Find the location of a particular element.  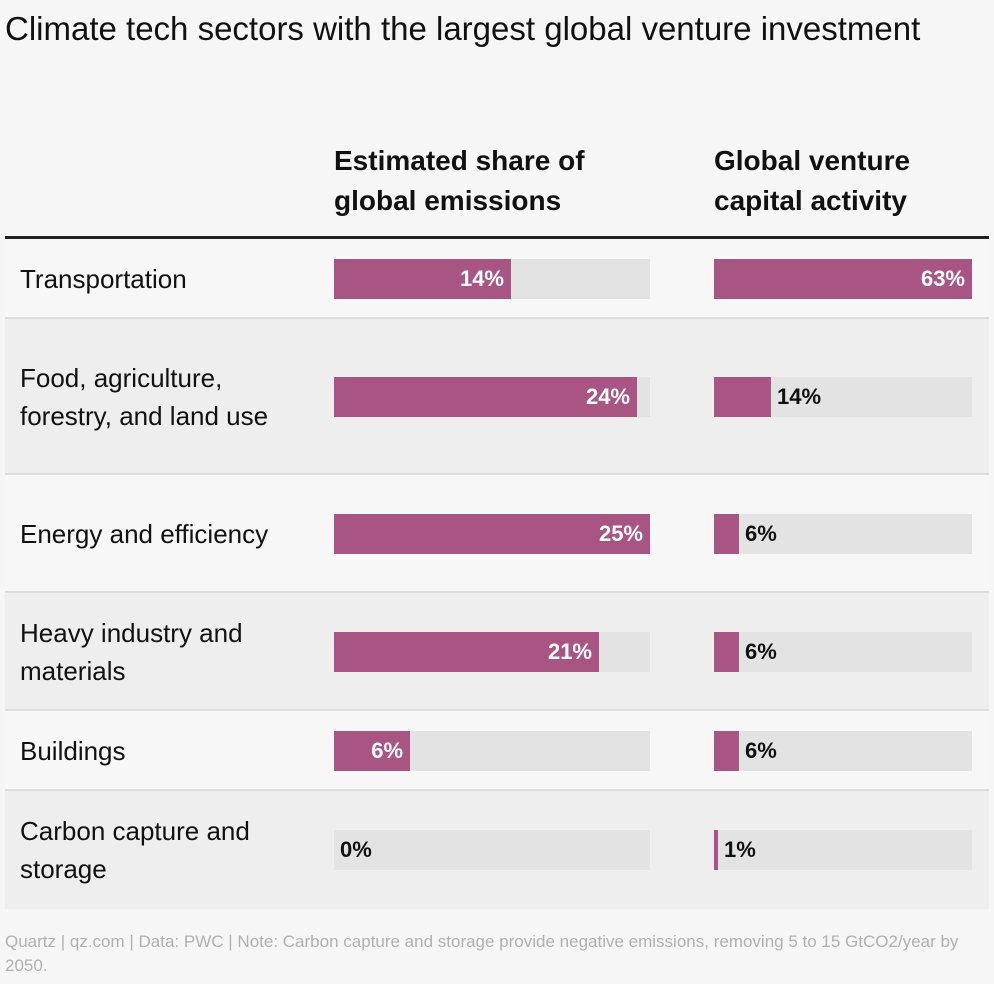

emissions-bar-track: 0% is located at coordinates (492, 850).